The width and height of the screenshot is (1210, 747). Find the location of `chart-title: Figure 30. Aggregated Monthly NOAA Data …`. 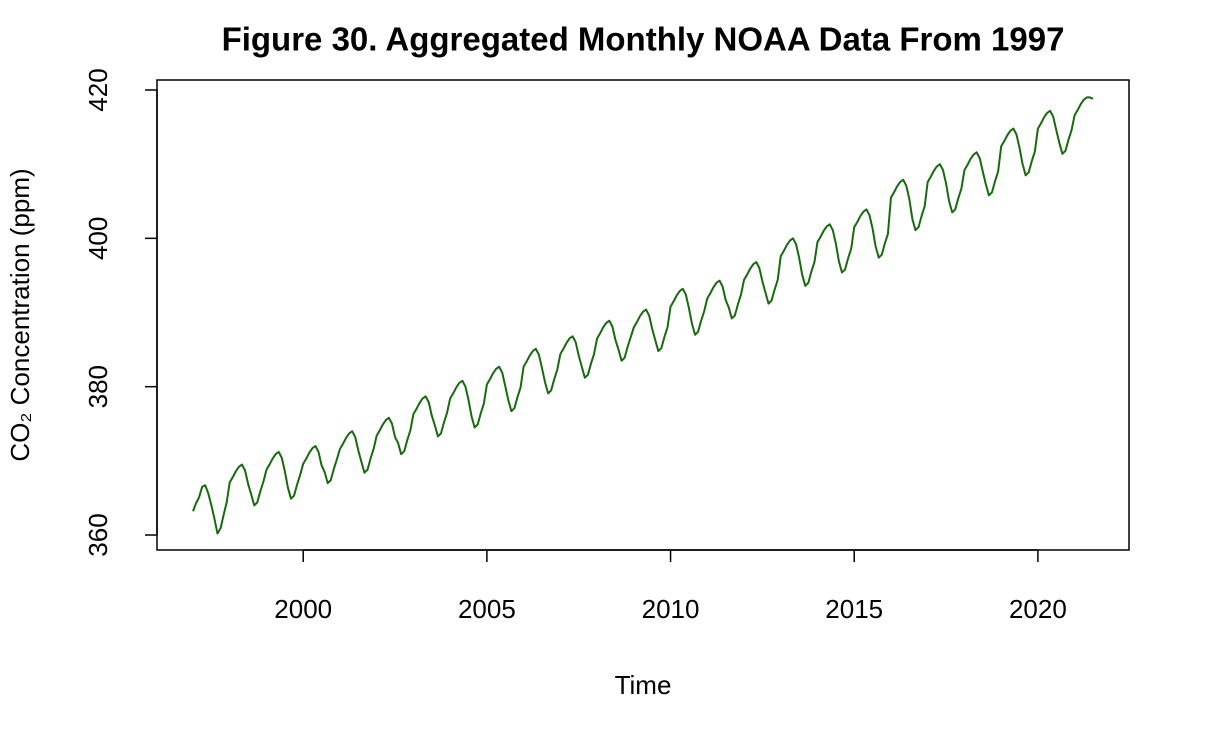

chart-title: Figure 30. Aggregated Monthly NOAA Data … is located at coordinates (643, 39).